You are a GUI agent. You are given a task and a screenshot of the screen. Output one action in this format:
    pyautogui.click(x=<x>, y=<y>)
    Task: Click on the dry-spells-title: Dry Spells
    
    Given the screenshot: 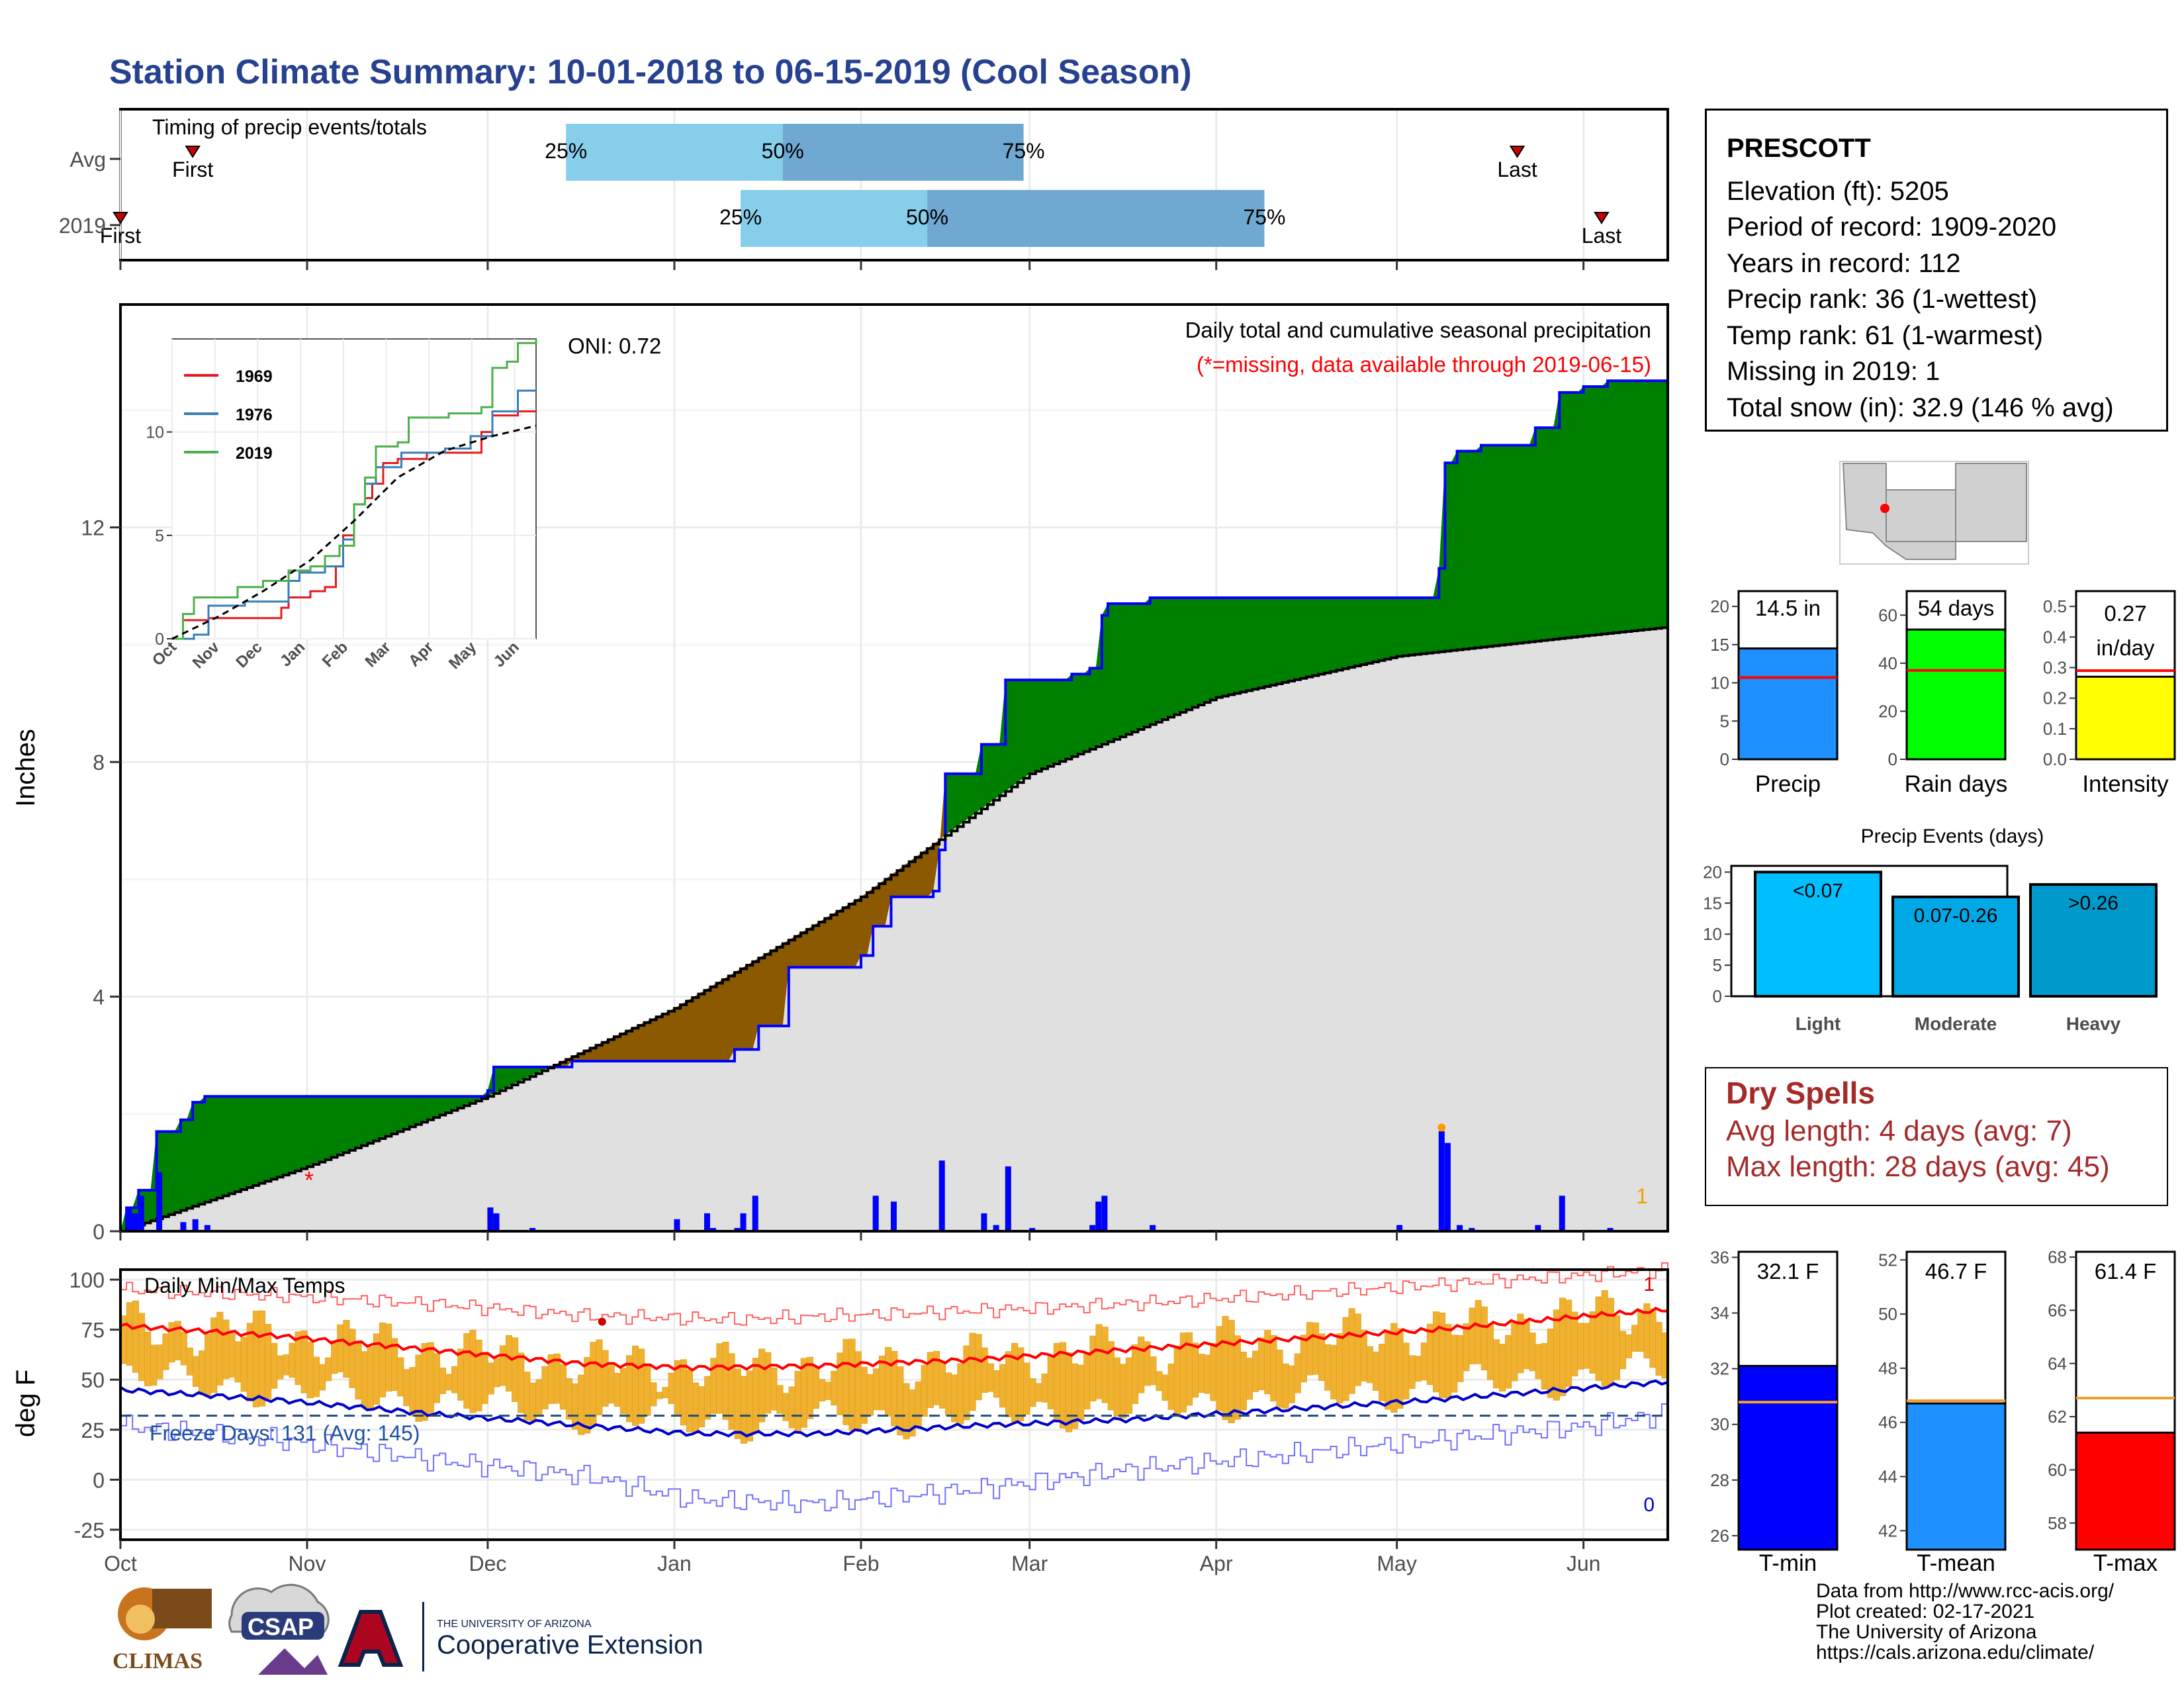 What is the action you would take?
    pyautogui.click(x=1800, y=1093)
    